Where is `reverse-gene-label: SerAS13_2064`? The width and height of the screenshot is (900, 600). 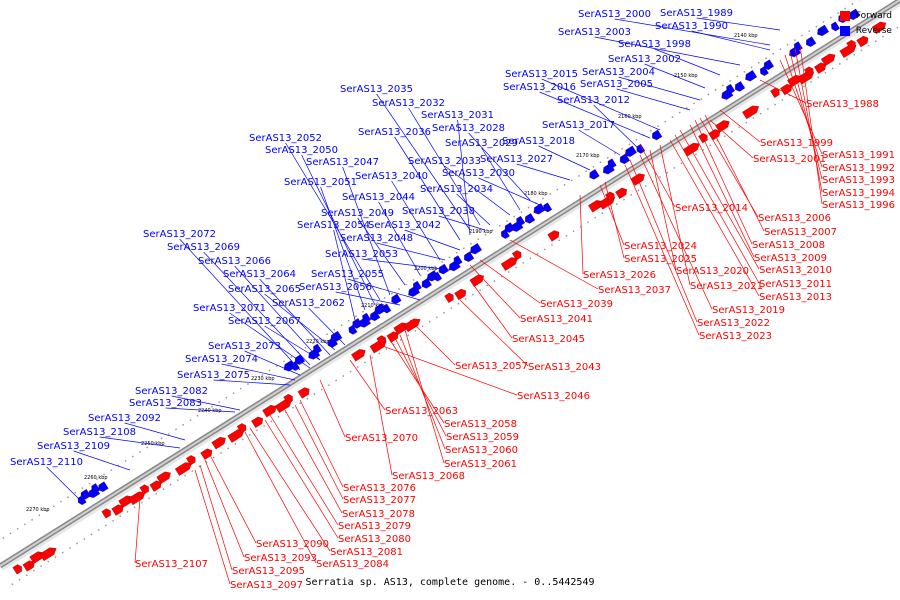
reverse-gene-label: SerAS13_2064 is located at coordinates (259, 274).